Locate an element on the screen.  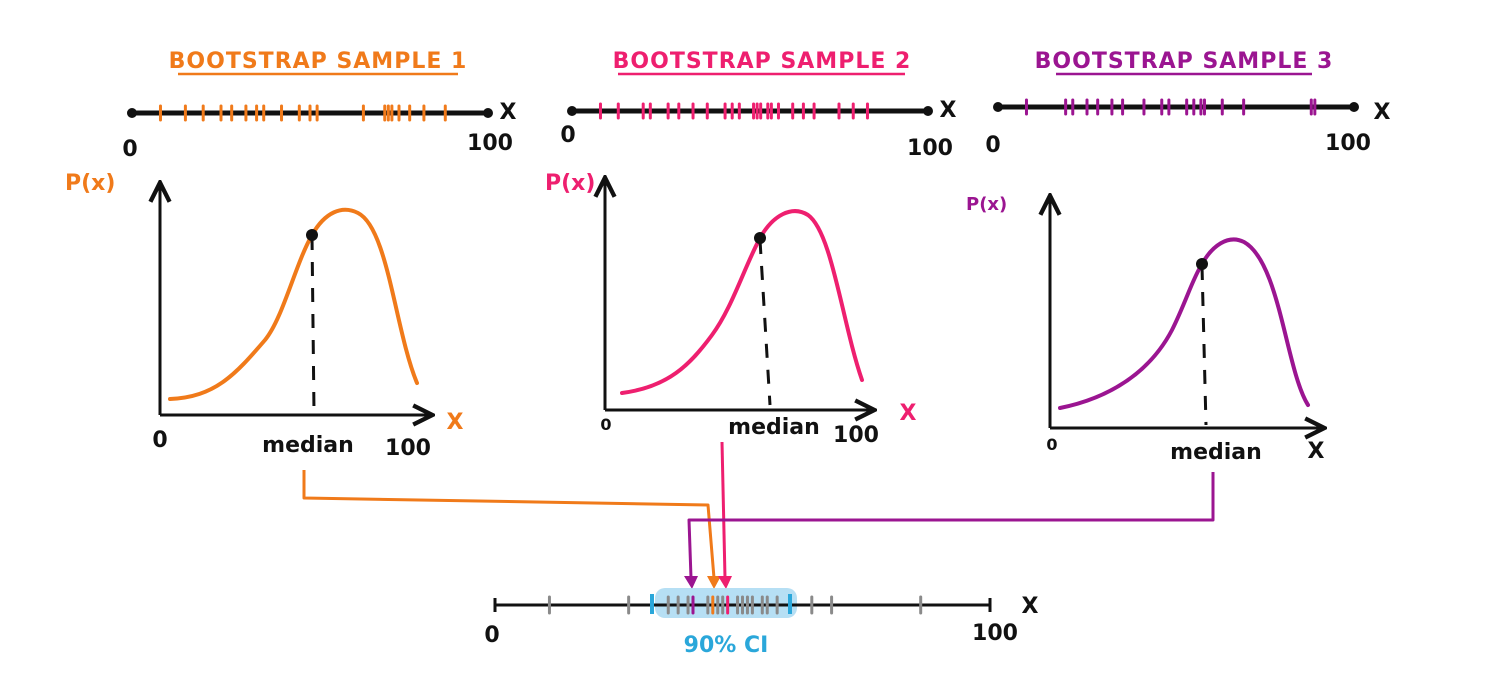
sample-2-arrowhead is located at coordinates (725, 582).